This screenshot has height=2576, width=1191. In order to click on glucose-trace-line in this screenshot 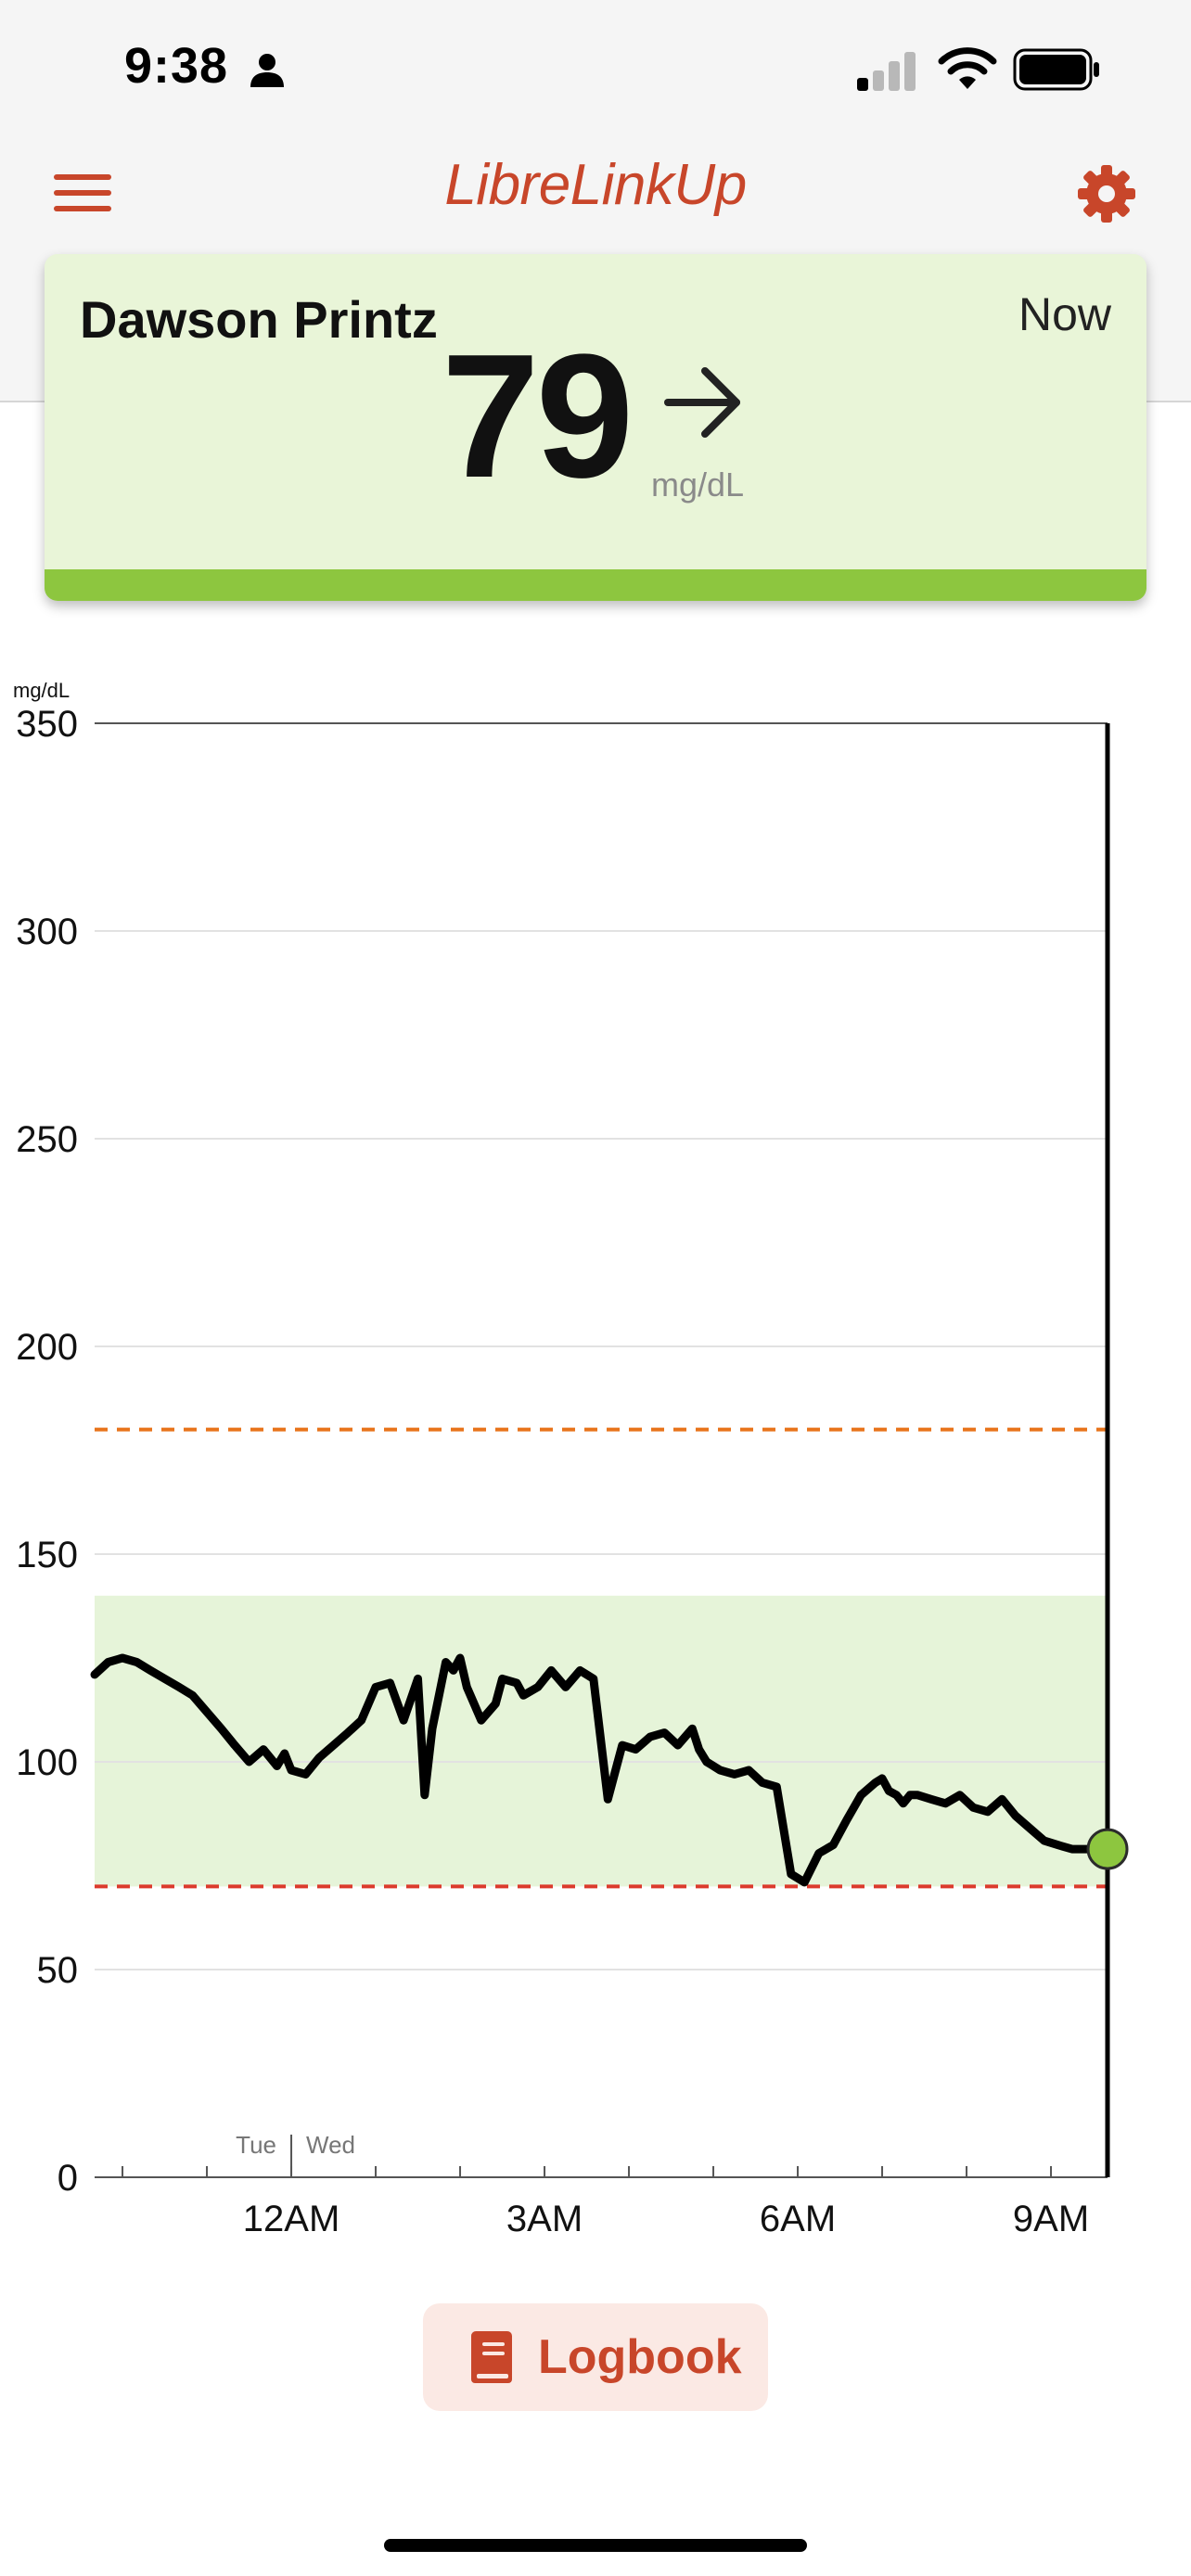, I will do `click(601, 1770)`.